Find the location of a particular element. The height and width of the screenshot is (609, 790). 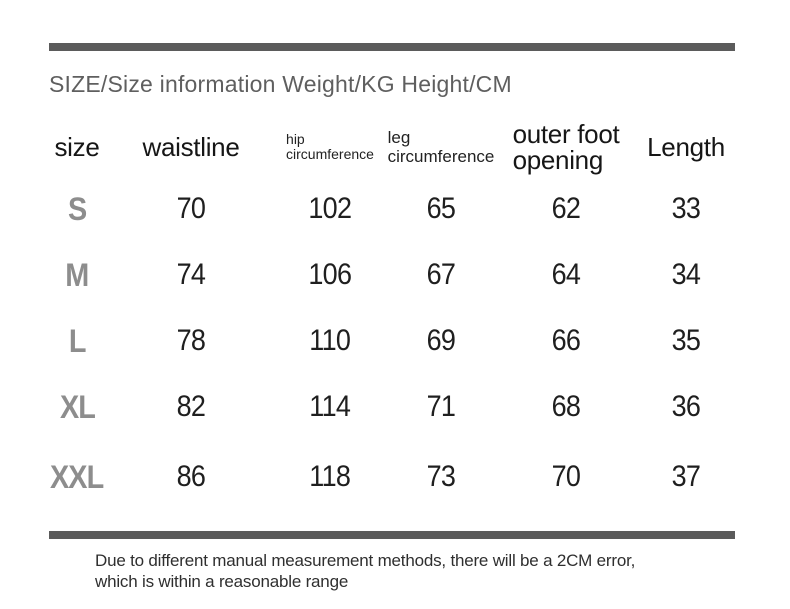

column-header-leg-circumference: leg circumference is located at coordinates (441, 147).